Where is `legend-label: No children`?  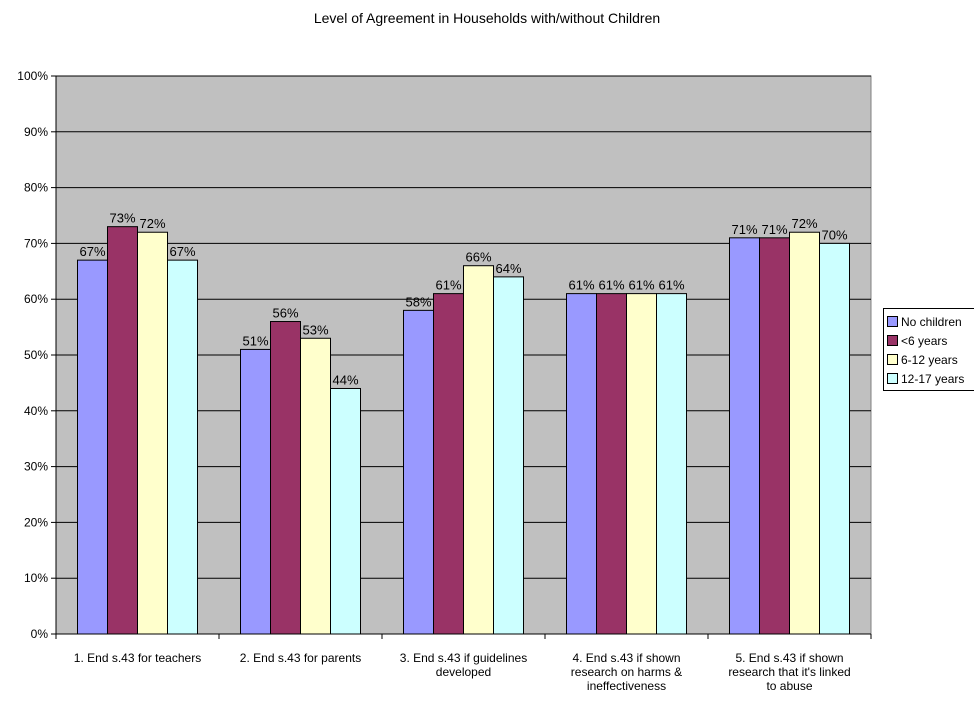
legend-label: No children is located at coordinates (931, 321).